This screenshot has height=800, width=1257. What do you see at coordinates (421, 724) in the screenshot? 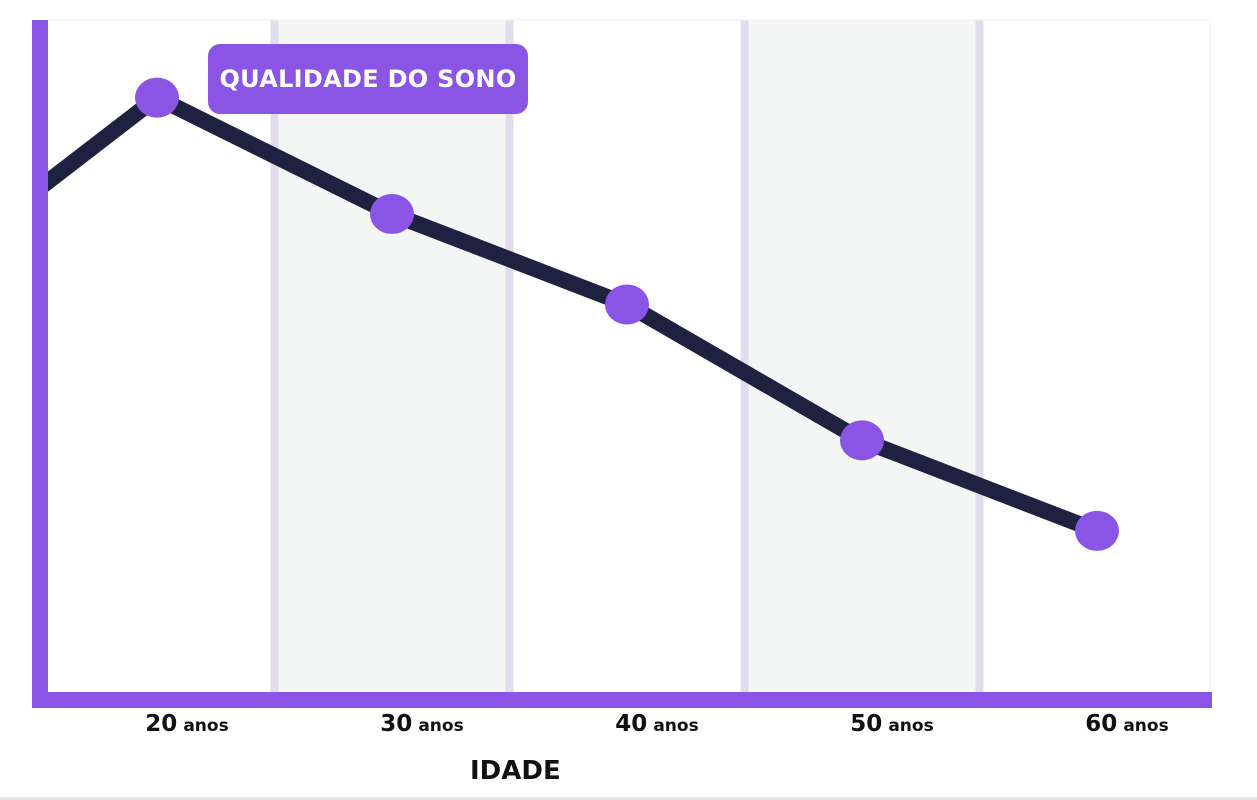
I see `x-tick-label-30: 30 anos` at bounding box center [421, 724].